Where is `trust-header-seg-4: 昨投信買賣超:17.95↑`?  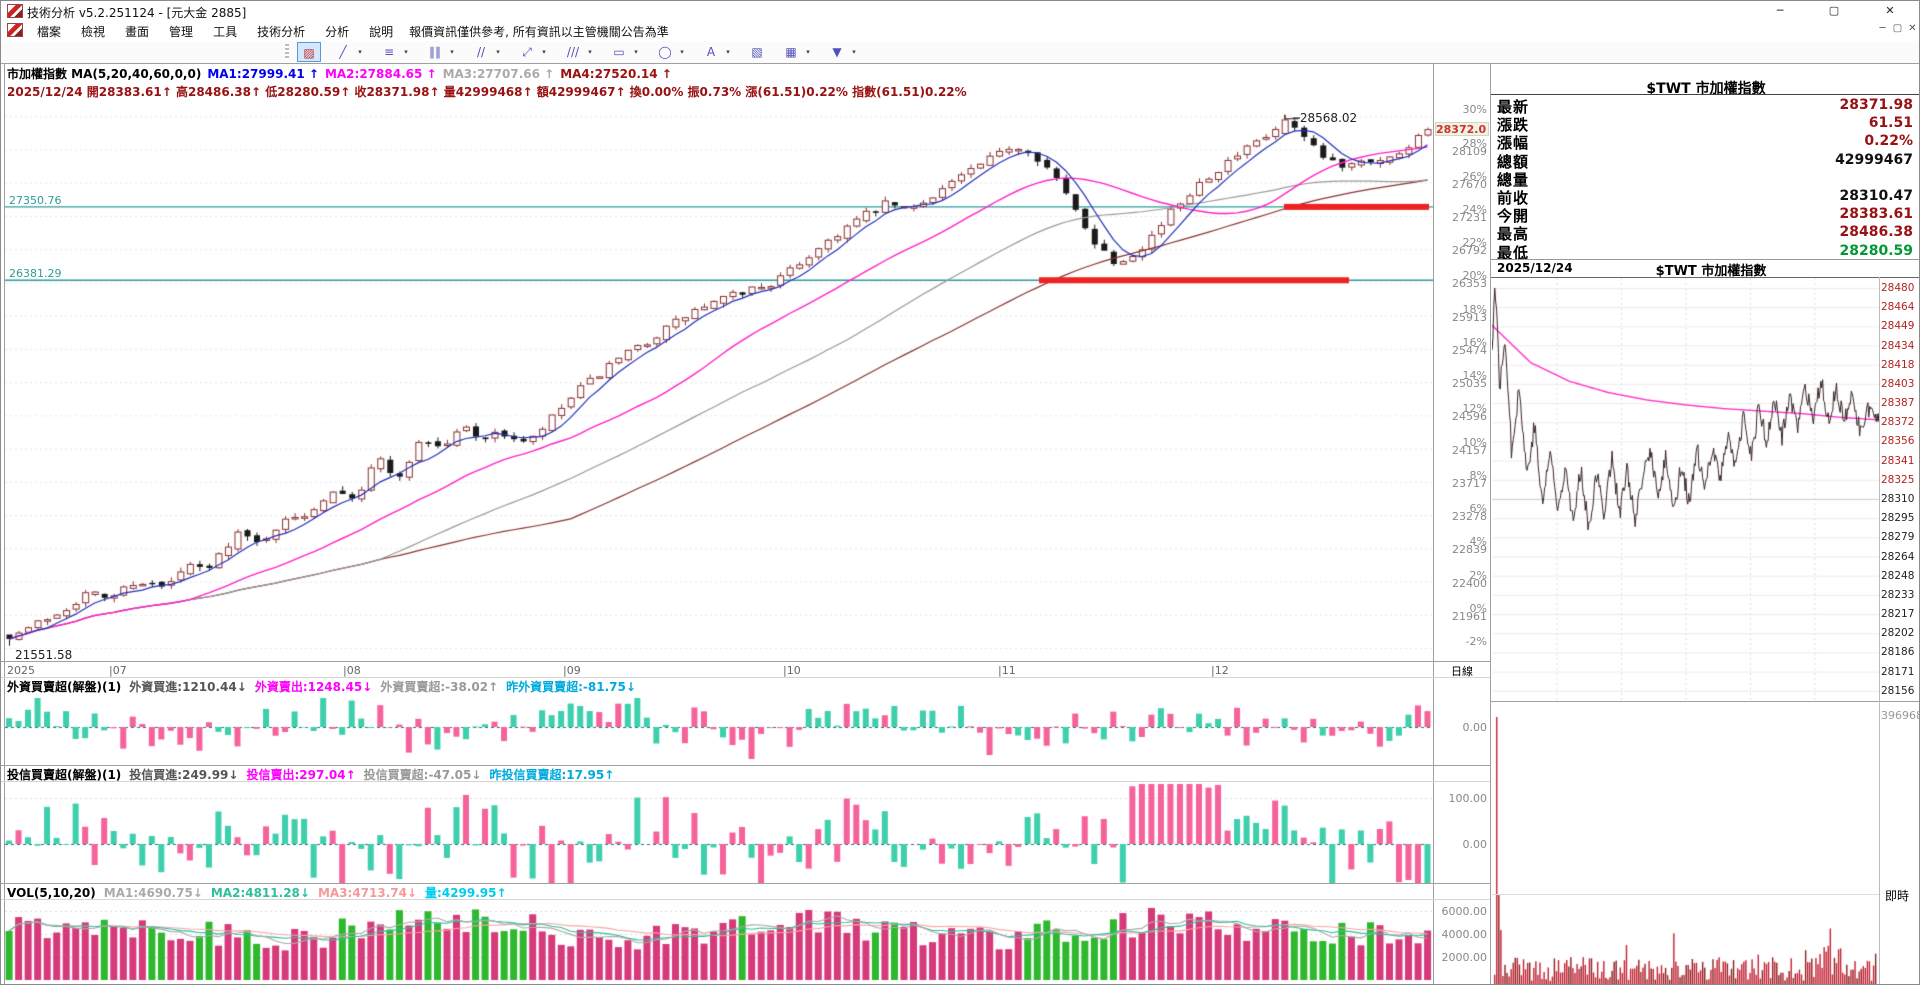 trust-header-seg-4: 昨投信買賣超:17.95↑ is located at coordinates (552, 775).